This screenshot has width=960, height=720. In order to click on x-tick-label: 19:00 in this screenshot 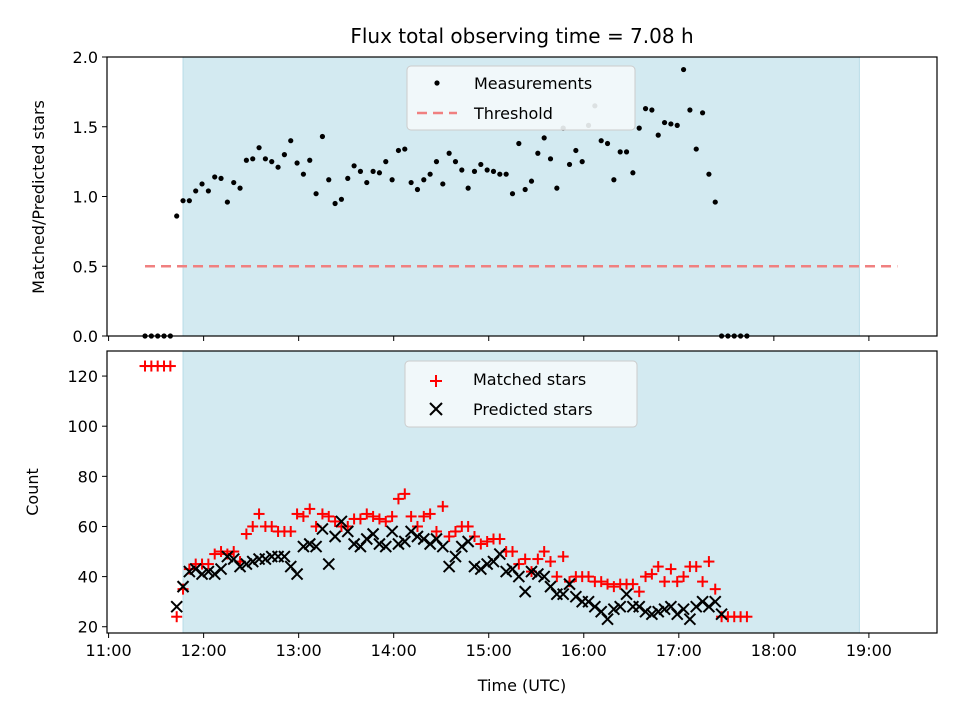, I will do `click(869, 650)`.